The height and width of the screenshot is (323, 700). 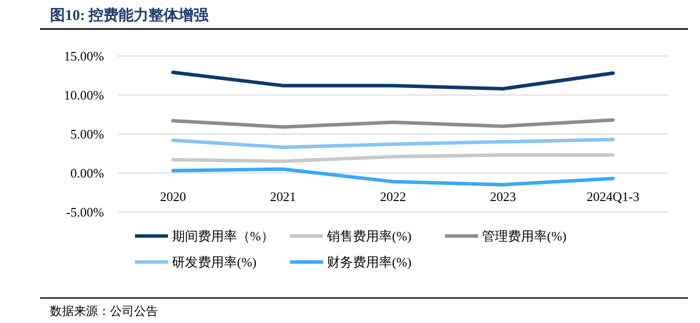 I want to click on x-tick-label: 2024Q1-3, so click(x=613, y=196).